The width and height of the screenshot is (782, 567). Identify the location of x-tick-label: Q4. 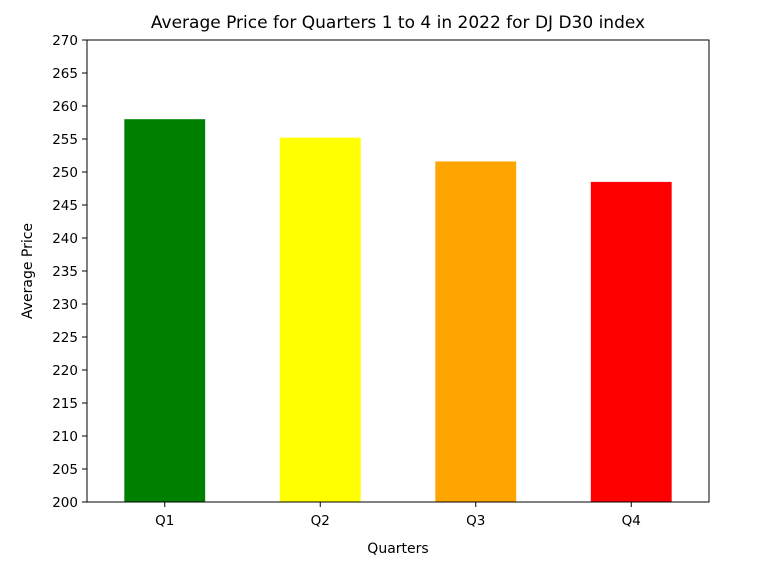
(631, 521).